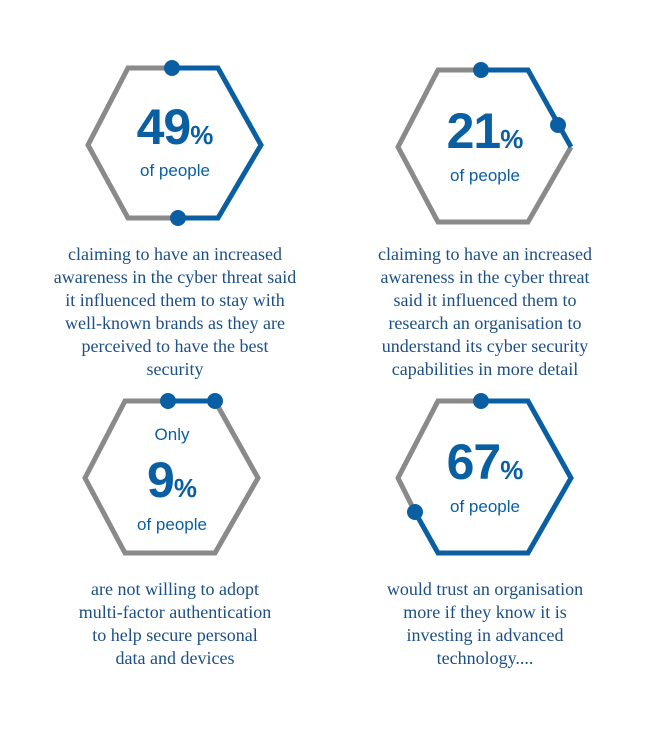 This screenshot has height=739, width=652. Describe the element at coordinates (485, 277) in the screenshot. I see `caption-line: awareness in the cyber threat` at that location.